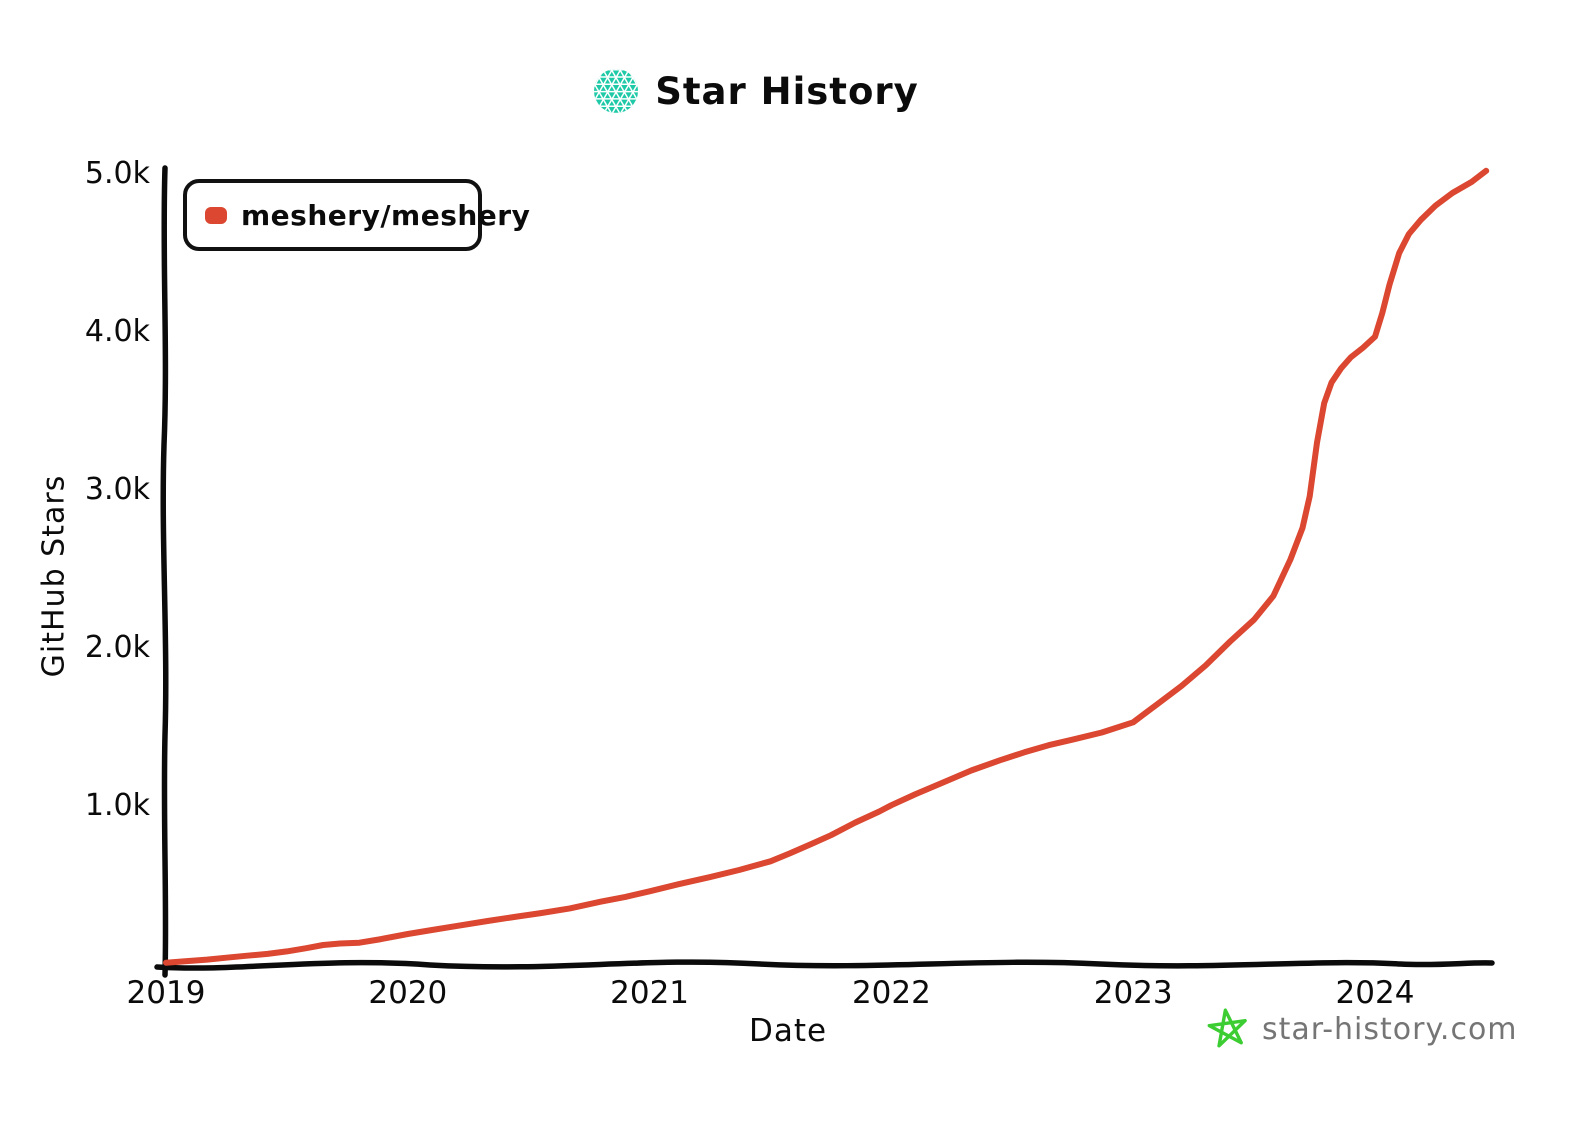 Image resolution: width=1576 pixels, height=1137 pixels. Describe the element at coordinates (117, 489) in the screenshot. I see `y-tick-label: 3.0k` at that location.